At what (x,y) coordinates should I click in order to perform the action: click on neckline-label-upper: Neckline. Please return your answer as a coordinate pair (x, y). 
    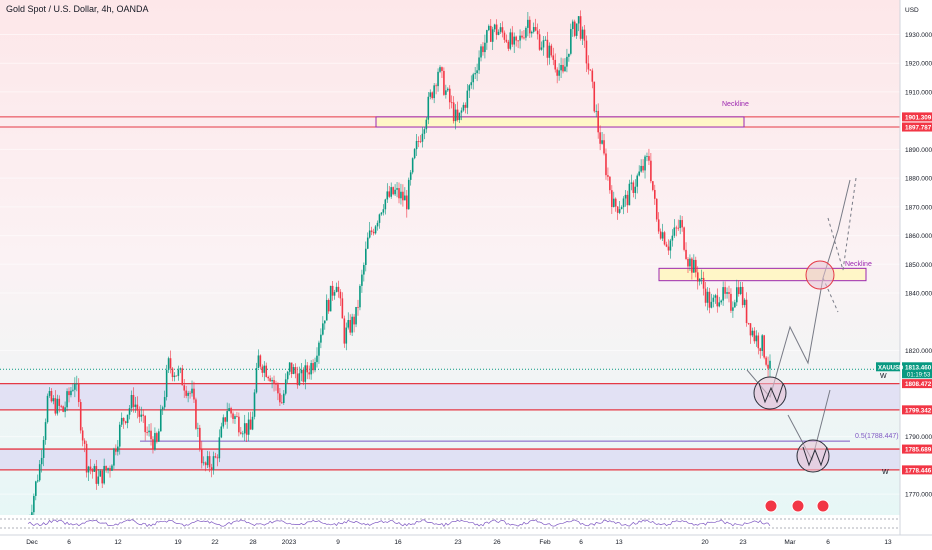
    Looking at the image, I should click on (735, 104).